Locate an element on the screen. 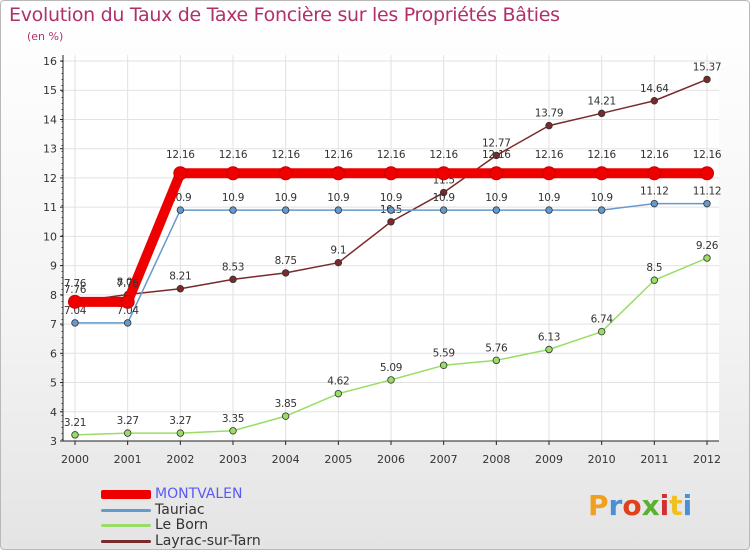 Image resolution: width=750 pixels, height=550 pixels. legend-item-tauriac: Tauriac is located at coordinates (181, 510).